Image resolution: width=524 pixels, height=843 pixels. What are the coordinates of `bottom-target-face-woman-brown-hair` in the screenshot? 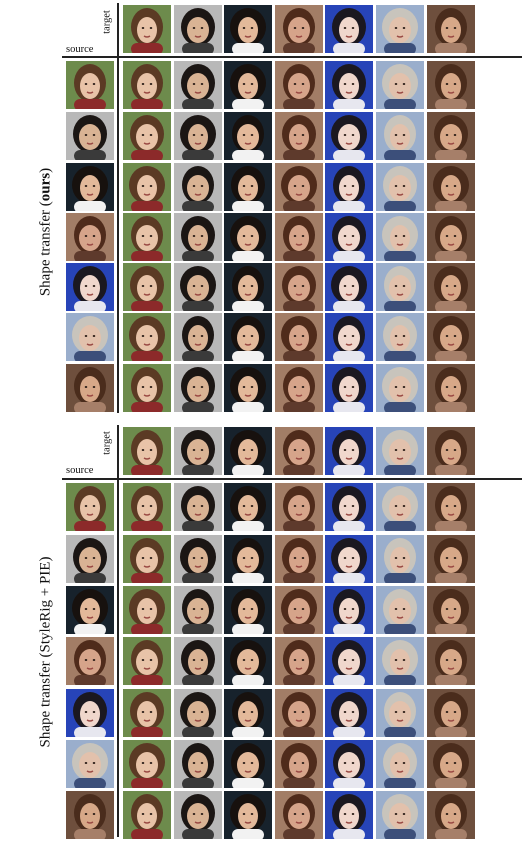 It's located at (299, 451).